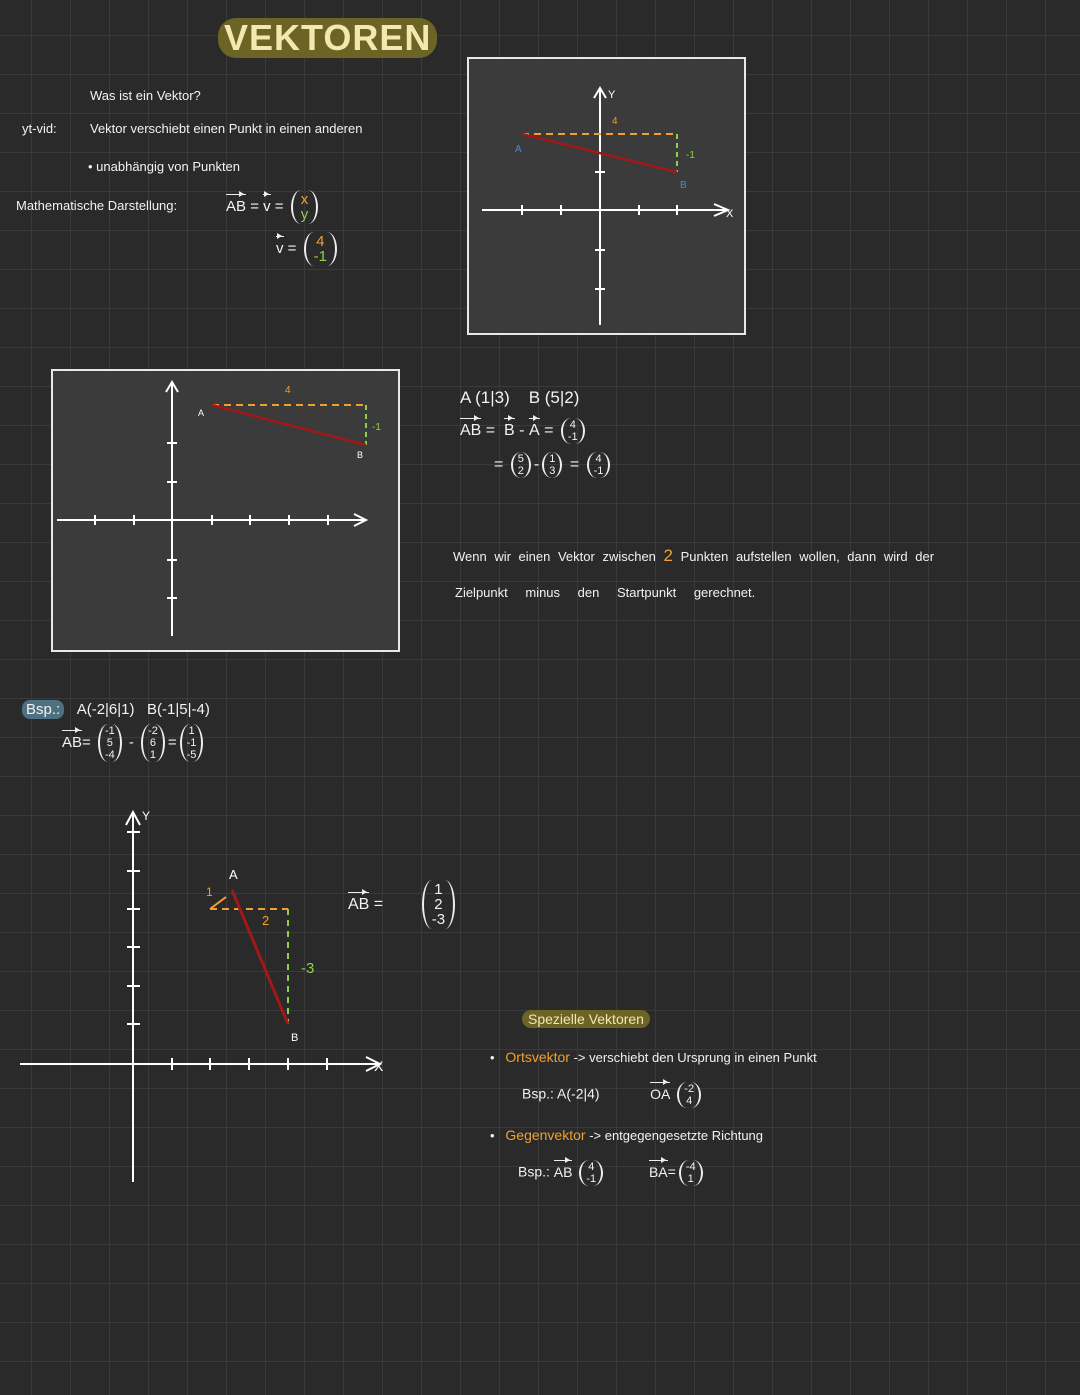 This screenshot has width=1080, height=1395. What do you see at coordinates (168, 166) in the screenshot?
I see `bullet-label: unabhängig von Punkten` at bounding box center [168, 166].